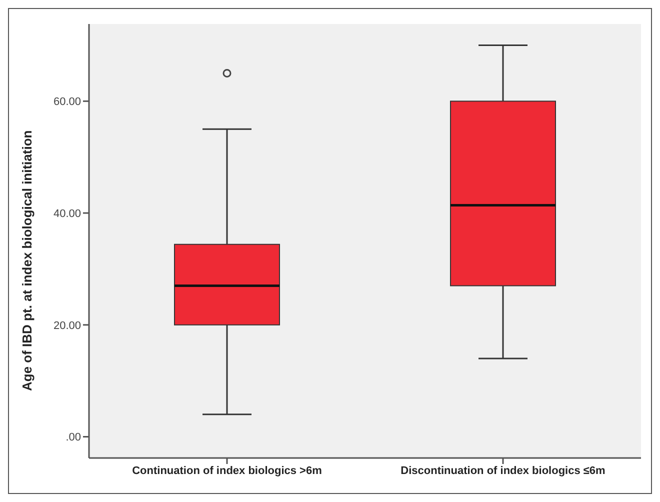 This screenshot has height=502, width=660. Describe the element at coordinates (67, 102) in the screenshot. I see `y-tick-label: 60.00` at that location.